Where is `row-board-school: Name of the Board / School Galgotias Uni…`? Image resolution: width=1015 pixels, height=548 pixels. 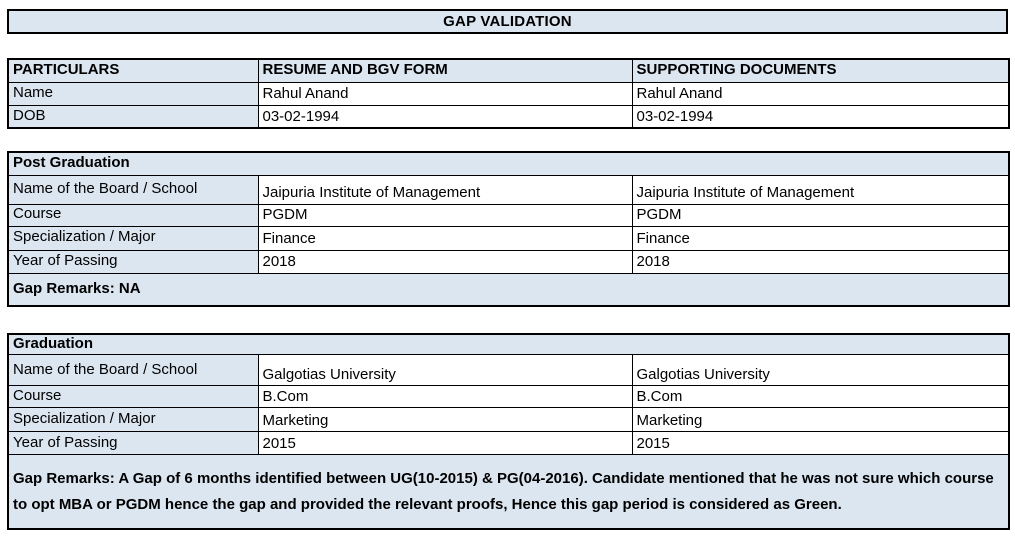
row-board-school: Name of the Board / School Galgotias Uni… is located at coordinates (508, 370).